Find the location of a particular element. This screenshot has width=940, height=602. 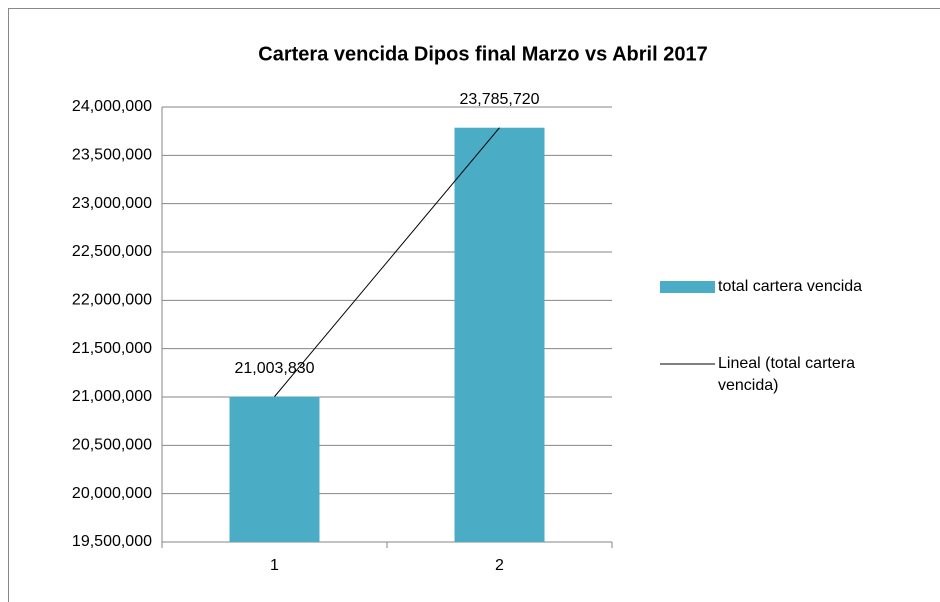

y-tick-label: 23,500,000 is located at coordinates (112, 155).